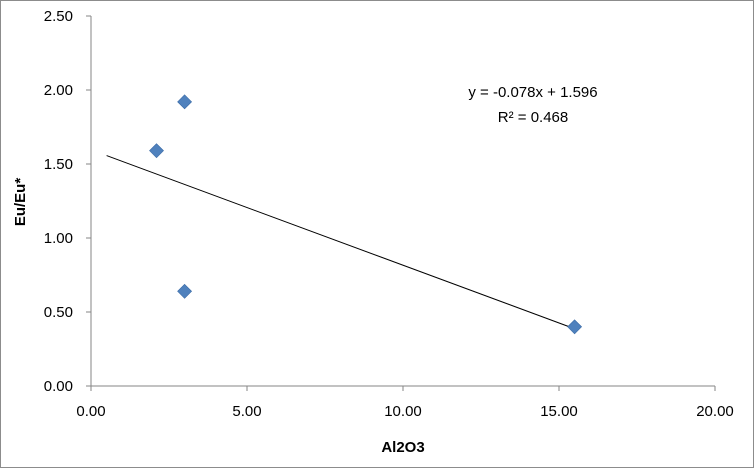 This screenshot has height=469, width=754. Describe the element at coordinates (559, 411) in the screenshot. I see `x-tick-label: 15.00` at that location.